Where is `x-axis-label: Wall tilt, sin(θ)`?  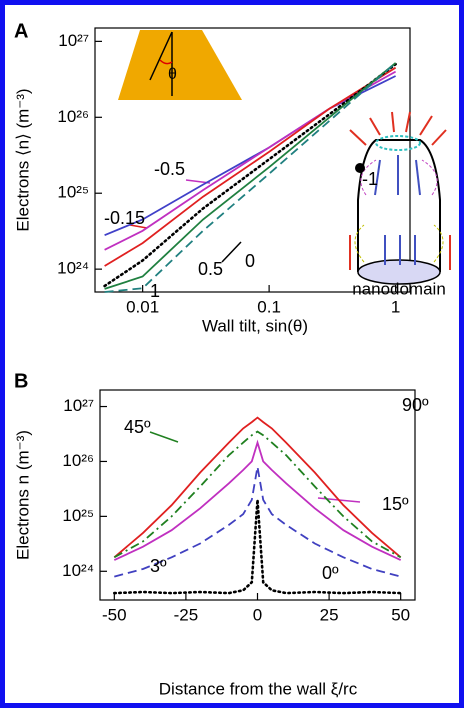 x-axis-label: Wall tilt, sin(θ) is located at coordinates (255, 325).